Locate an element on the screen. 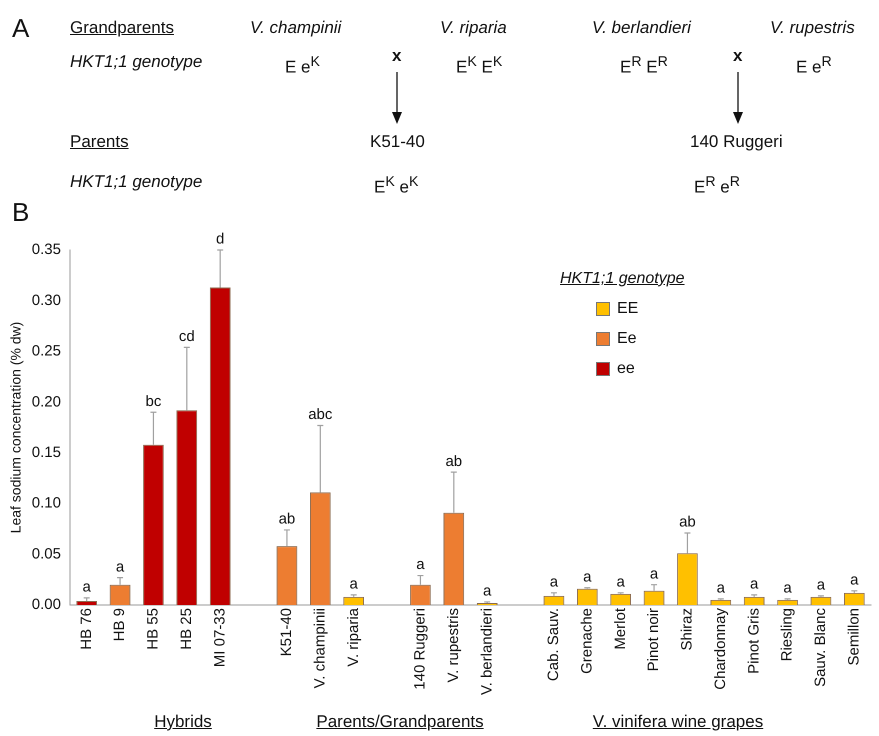  x-tick-label: Shiraz is located at coordinates (687, 629).